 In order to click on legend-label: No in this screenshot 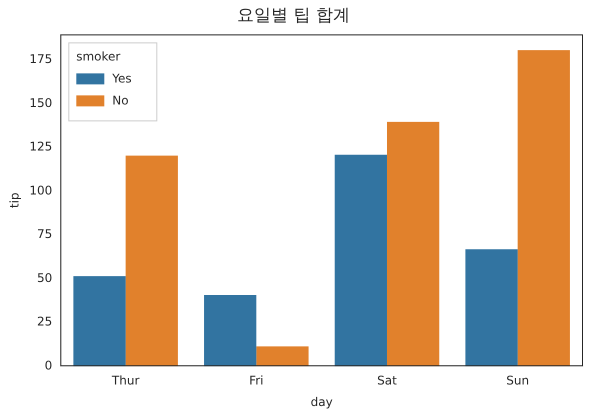, I will do `click(120, 101)`.